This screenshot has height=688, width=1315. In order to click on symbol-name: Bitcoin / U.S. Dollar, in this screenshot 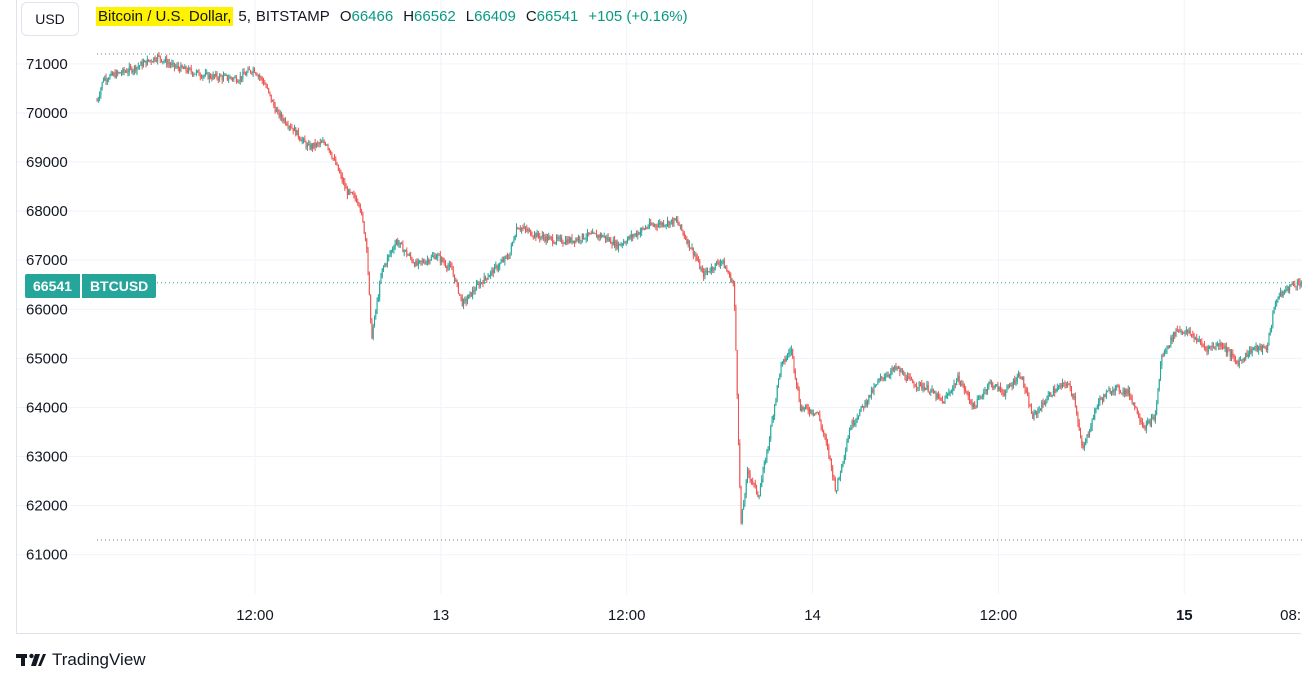, I will do `click(165, 16)`.